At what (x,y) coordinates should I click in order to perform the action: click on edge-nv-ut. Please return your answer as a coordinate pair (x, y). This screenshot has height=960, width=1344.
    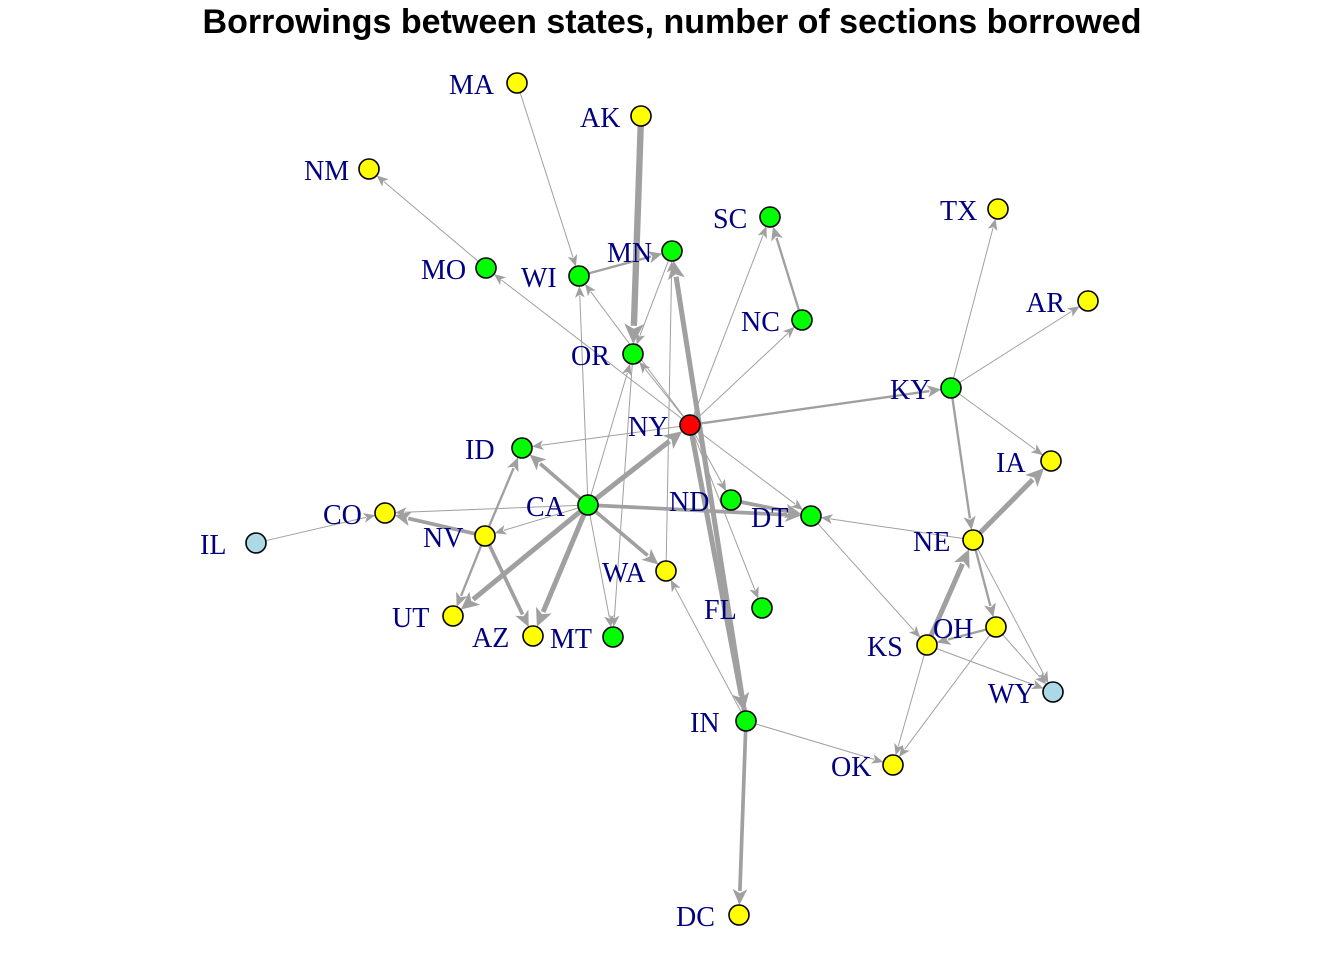
    Looking at the image, I should click on (469, 575).